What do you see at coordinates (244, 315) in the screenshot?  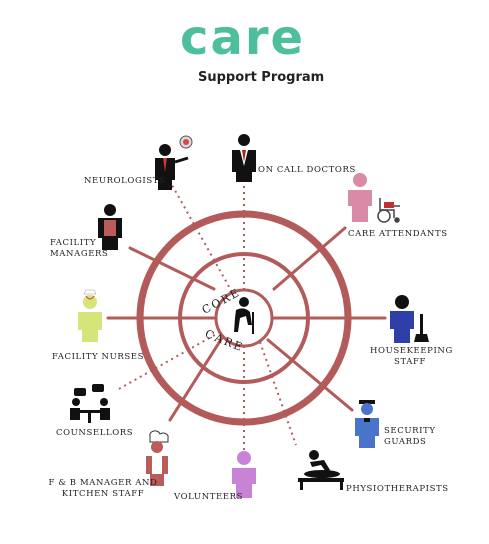 I see `elderly-person-icon` at bounding box center [244, 315].